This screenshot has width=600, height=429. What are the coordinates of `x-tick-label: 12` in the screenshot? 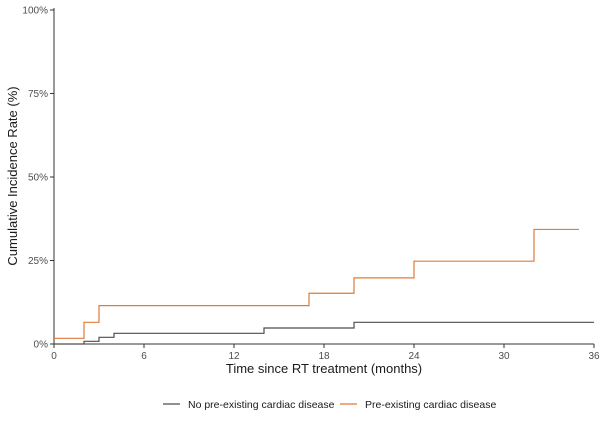 It's located at (234, 356).